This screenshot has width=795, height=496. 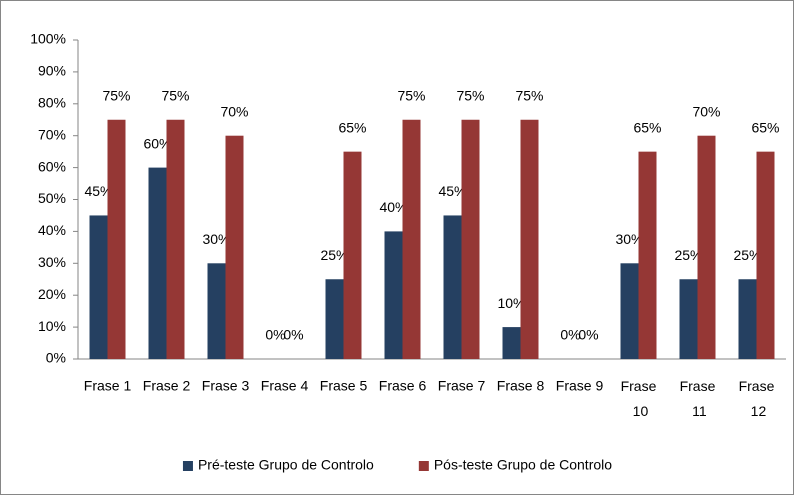 I want to click on y-tick-label: 70%, so click(x=52, y=134).